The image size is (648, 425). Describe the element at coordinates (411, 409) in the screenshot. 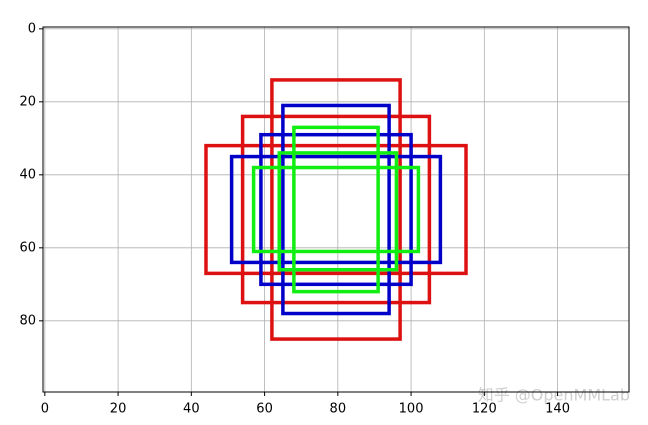

I see `x-tick-label: 100` at that location.